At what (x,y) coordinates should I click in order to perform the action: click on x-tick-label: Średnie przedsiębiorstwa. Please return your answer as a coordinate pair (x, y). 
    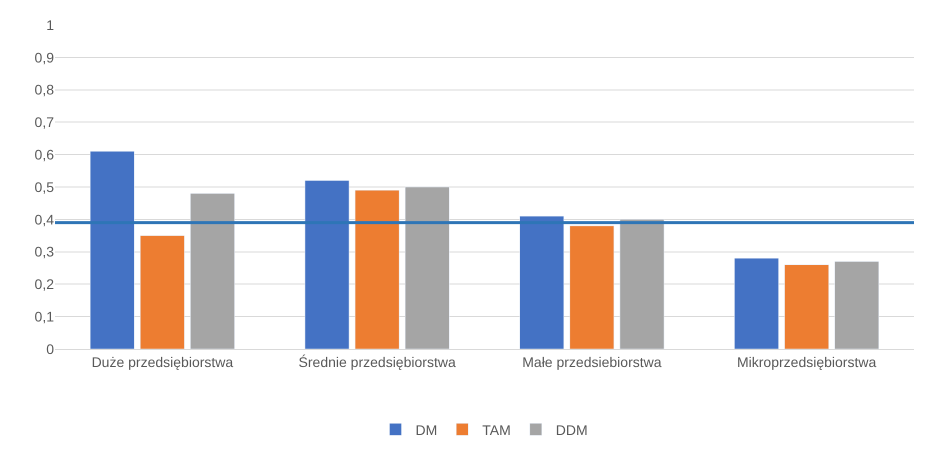
    Looking at the image, I should click on (377, 362).